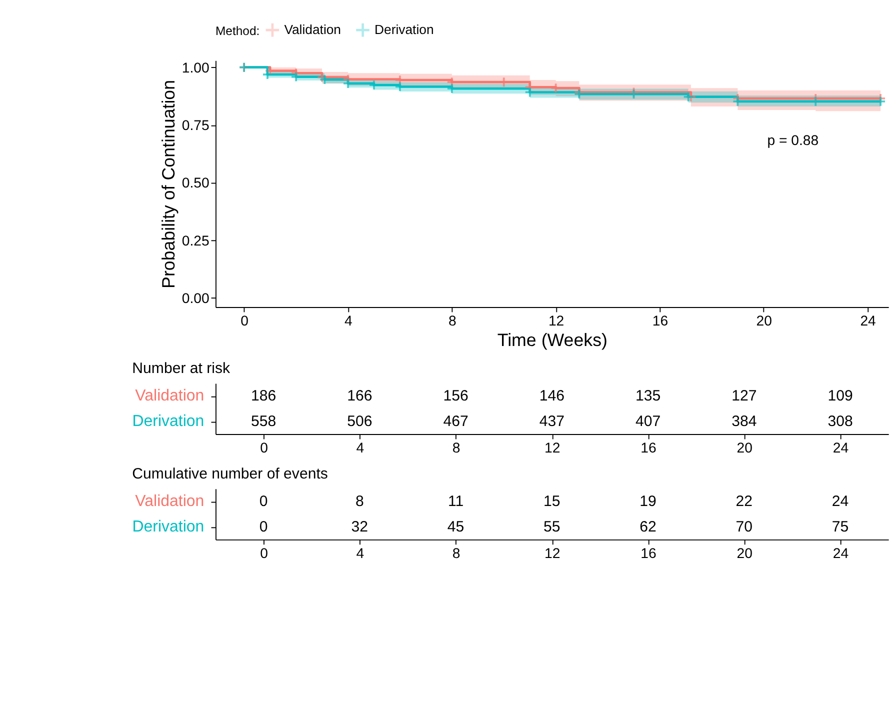 The width and height of the screenshot is (894, 721). Describe the element at coordinates (551, 396) in the screenshot. I see `data-label: 146` at that location.